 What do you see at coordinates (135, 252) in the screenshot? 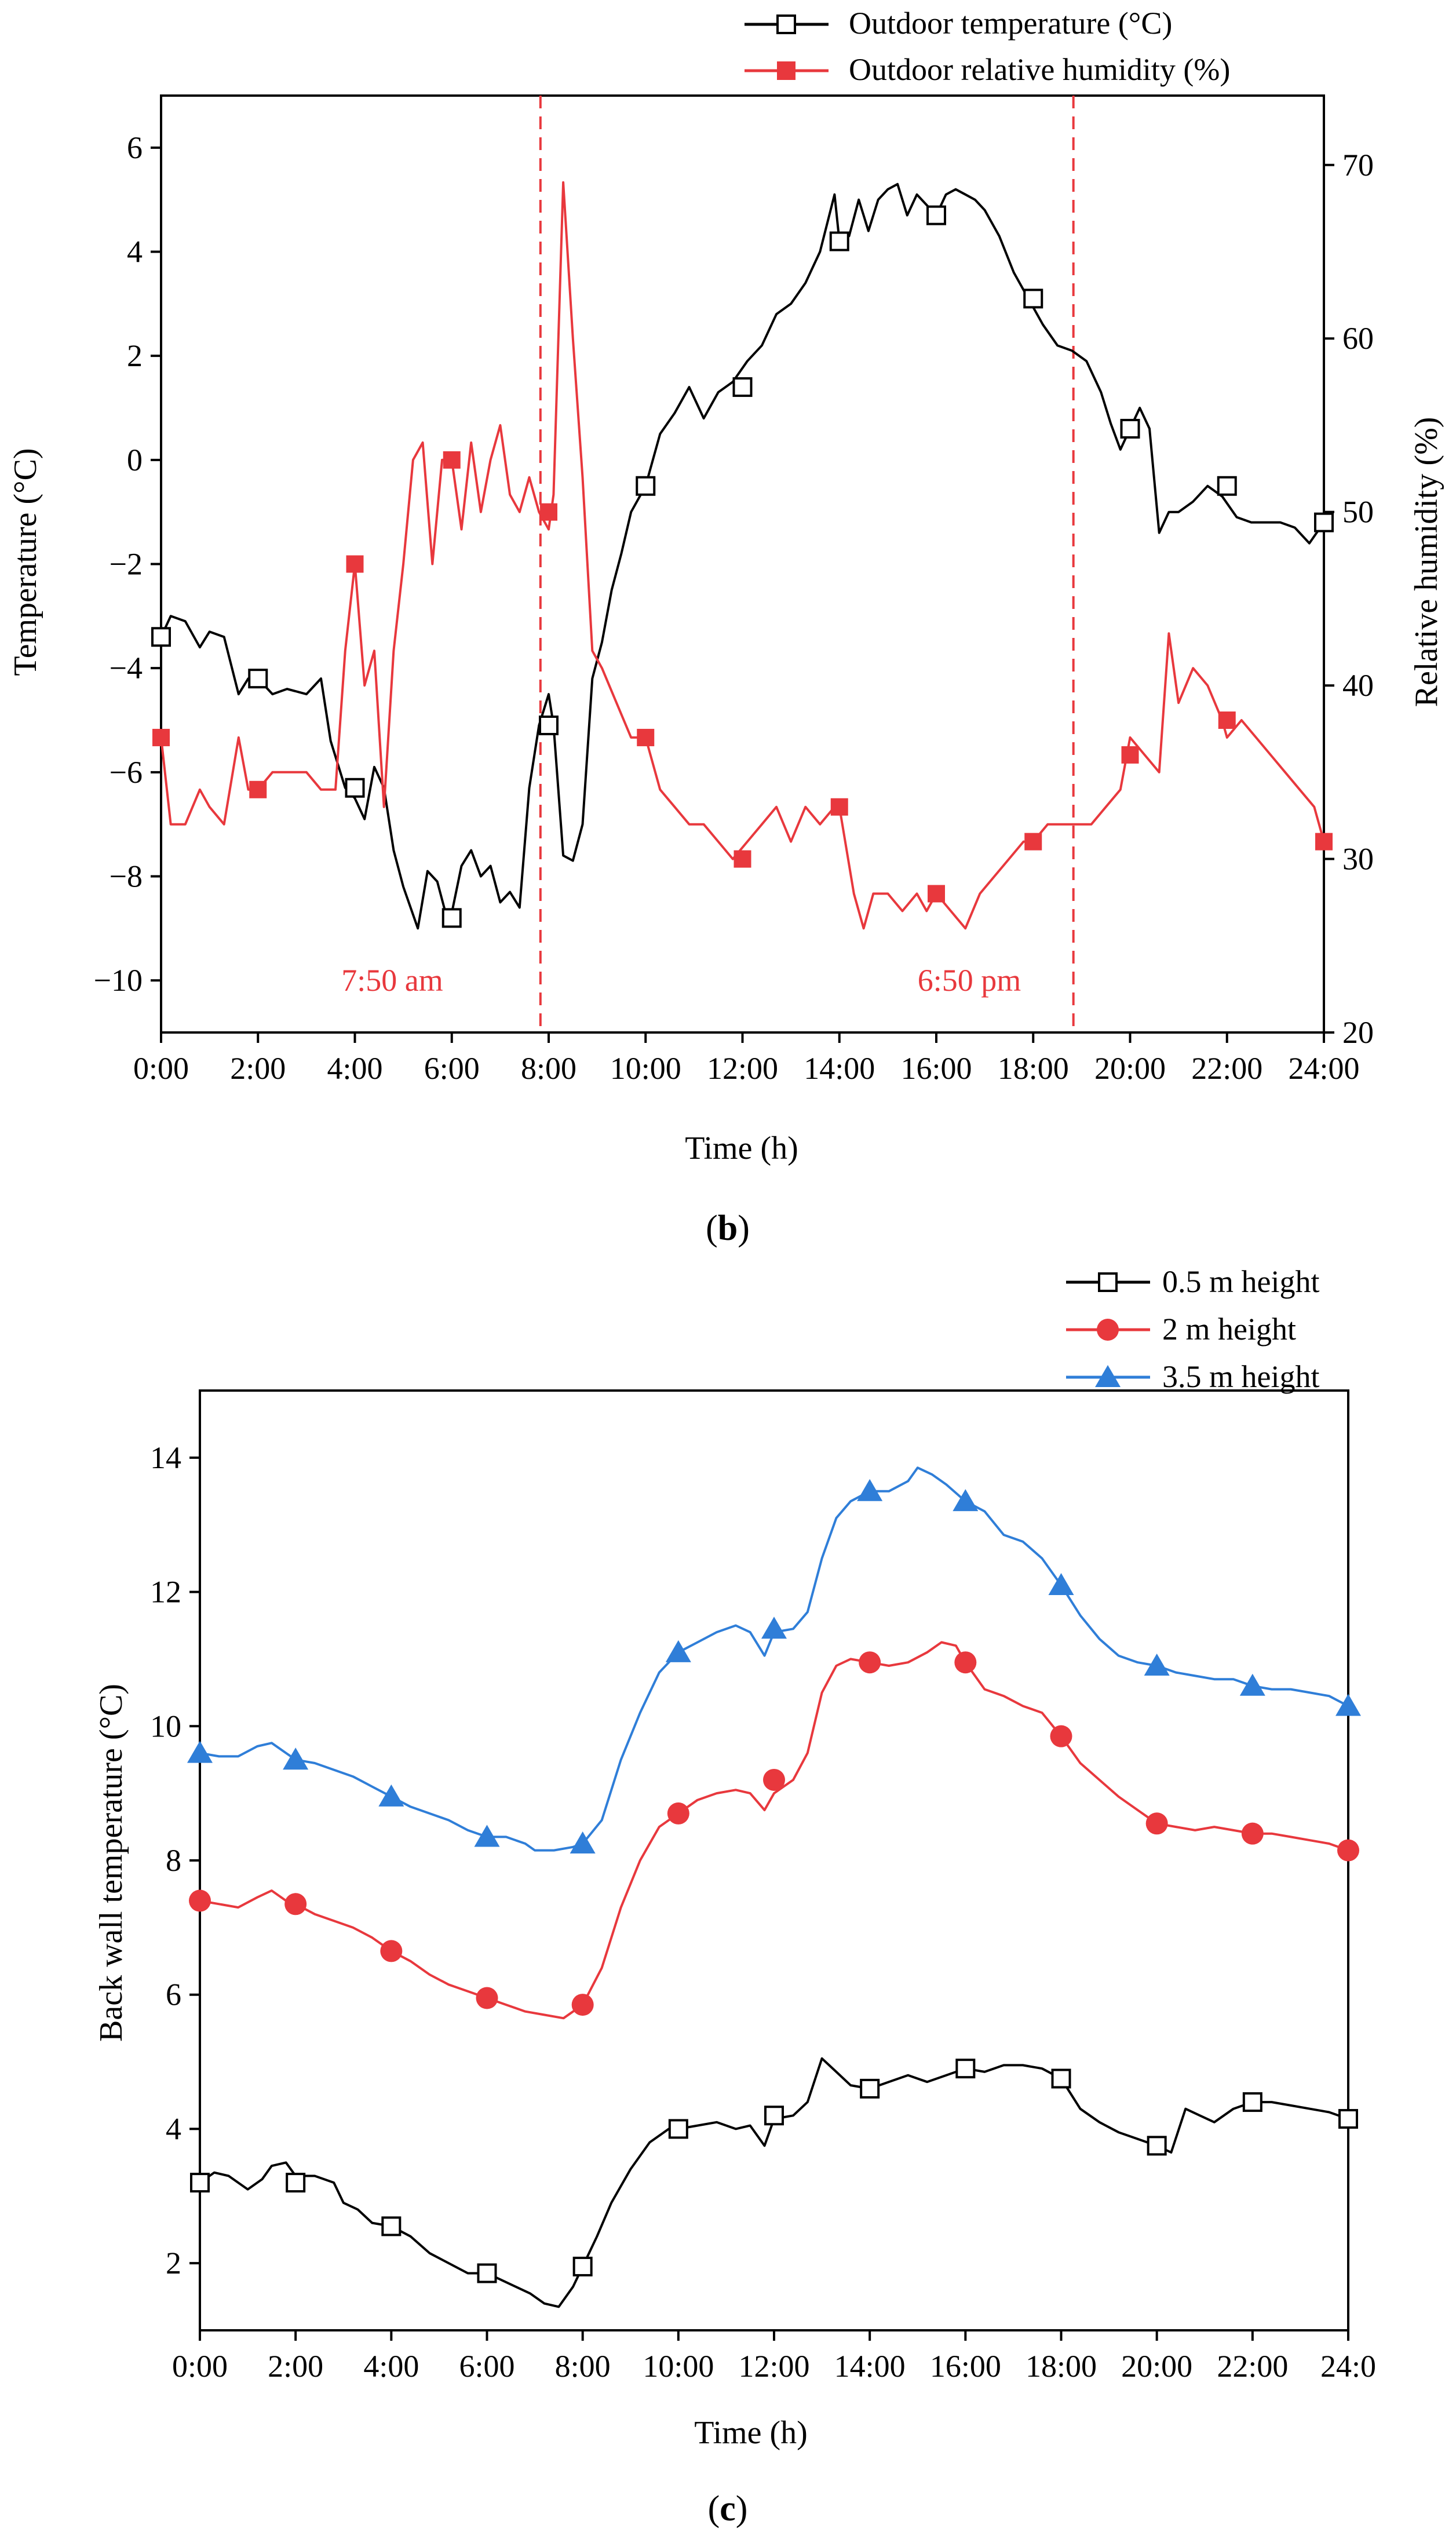
I see `y-tick-label-b-7: 4` at bounding box center [135, 252].